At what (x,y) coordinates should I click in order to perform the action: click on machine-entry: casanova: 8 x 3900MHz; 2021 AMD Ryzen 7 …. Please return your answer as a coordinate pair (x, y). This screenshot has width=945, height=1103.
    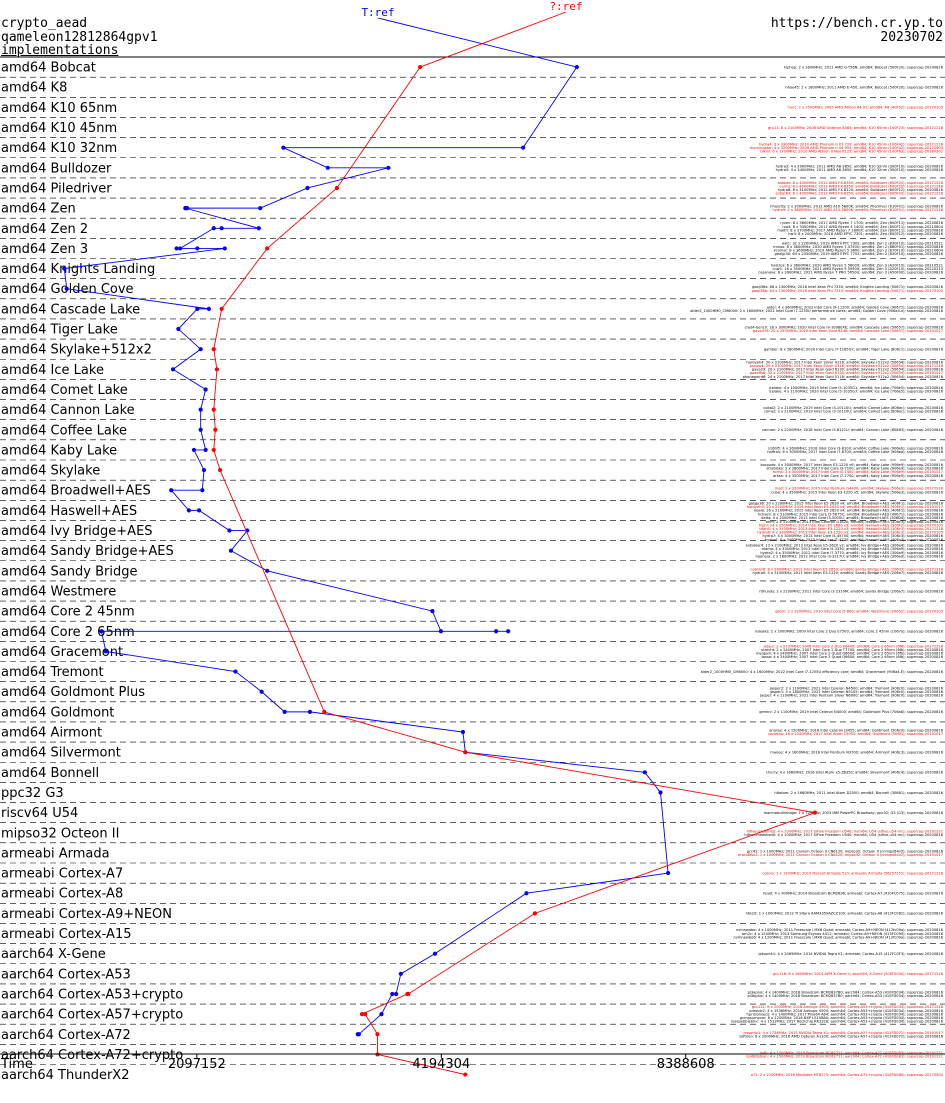
    Looking at the image, I should click on (850, 272).